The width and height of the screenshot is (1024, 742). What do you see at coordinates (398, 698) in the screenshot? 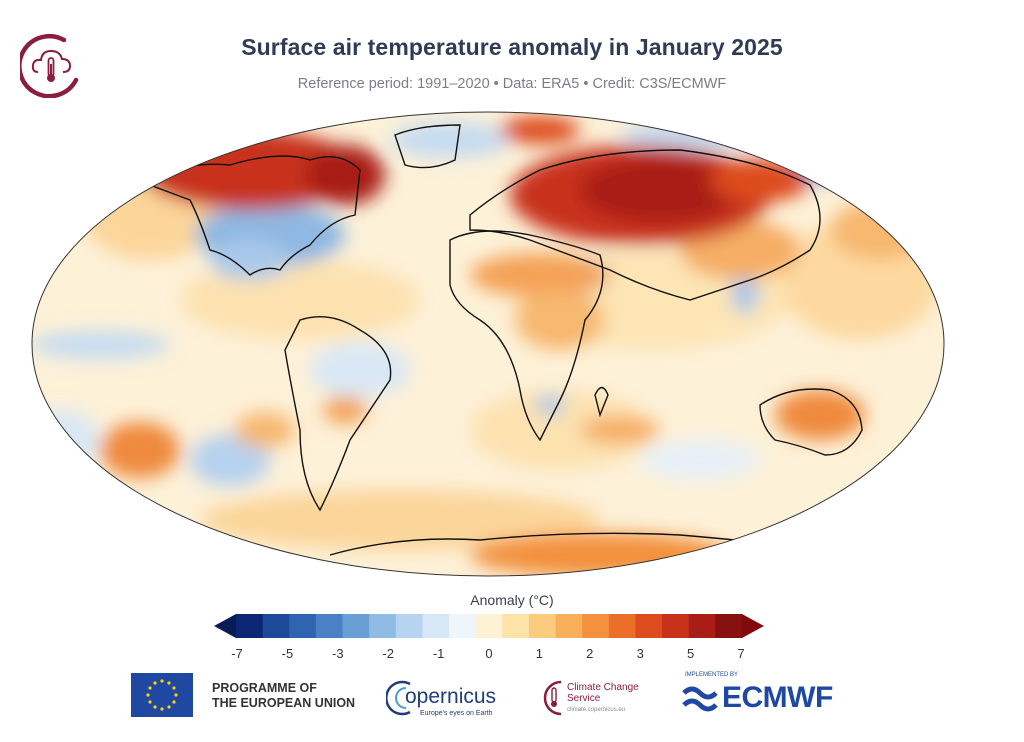
I see `copernicus-c-icon` at bounding box center [398, 698].